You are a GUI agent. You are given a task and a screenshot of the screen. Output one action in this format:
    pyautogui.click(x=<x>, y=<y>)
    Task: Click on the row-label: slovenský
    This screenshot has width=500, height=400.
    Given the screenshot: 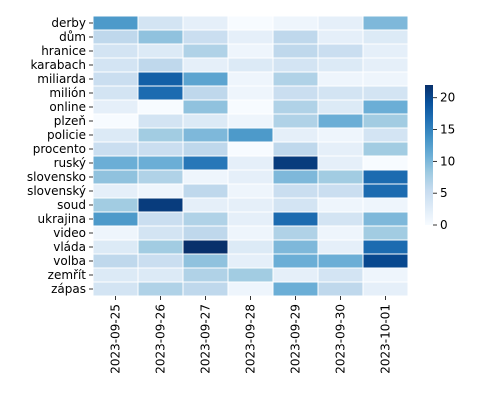 What is the action you would take?
    pyautogui.click(x=56, y=191)
    